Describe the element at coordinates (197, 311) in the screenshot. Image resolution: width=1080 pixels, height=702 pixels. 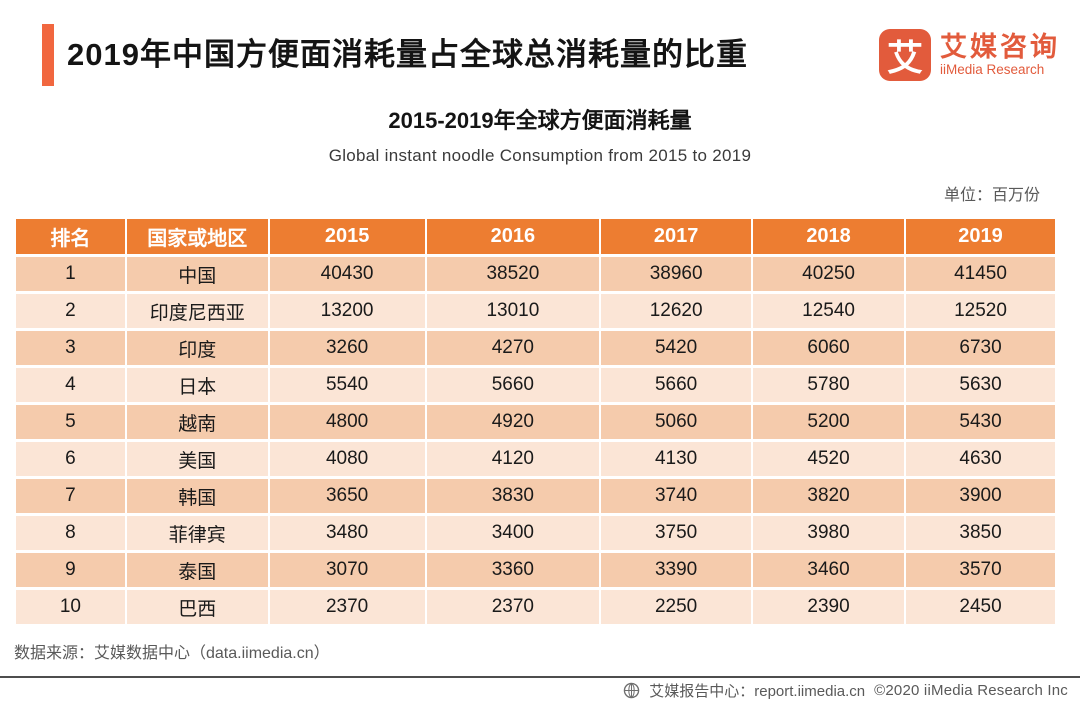
I see `country-cell: 印度尼西亚` at that location.